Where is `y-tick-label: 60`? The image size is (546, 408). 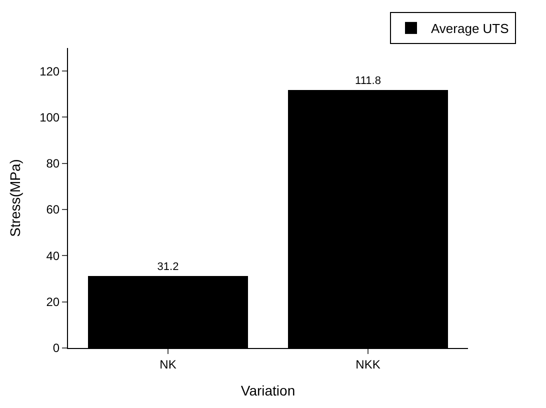
y-tick-label: 60 is located at coordinates (53, 209).